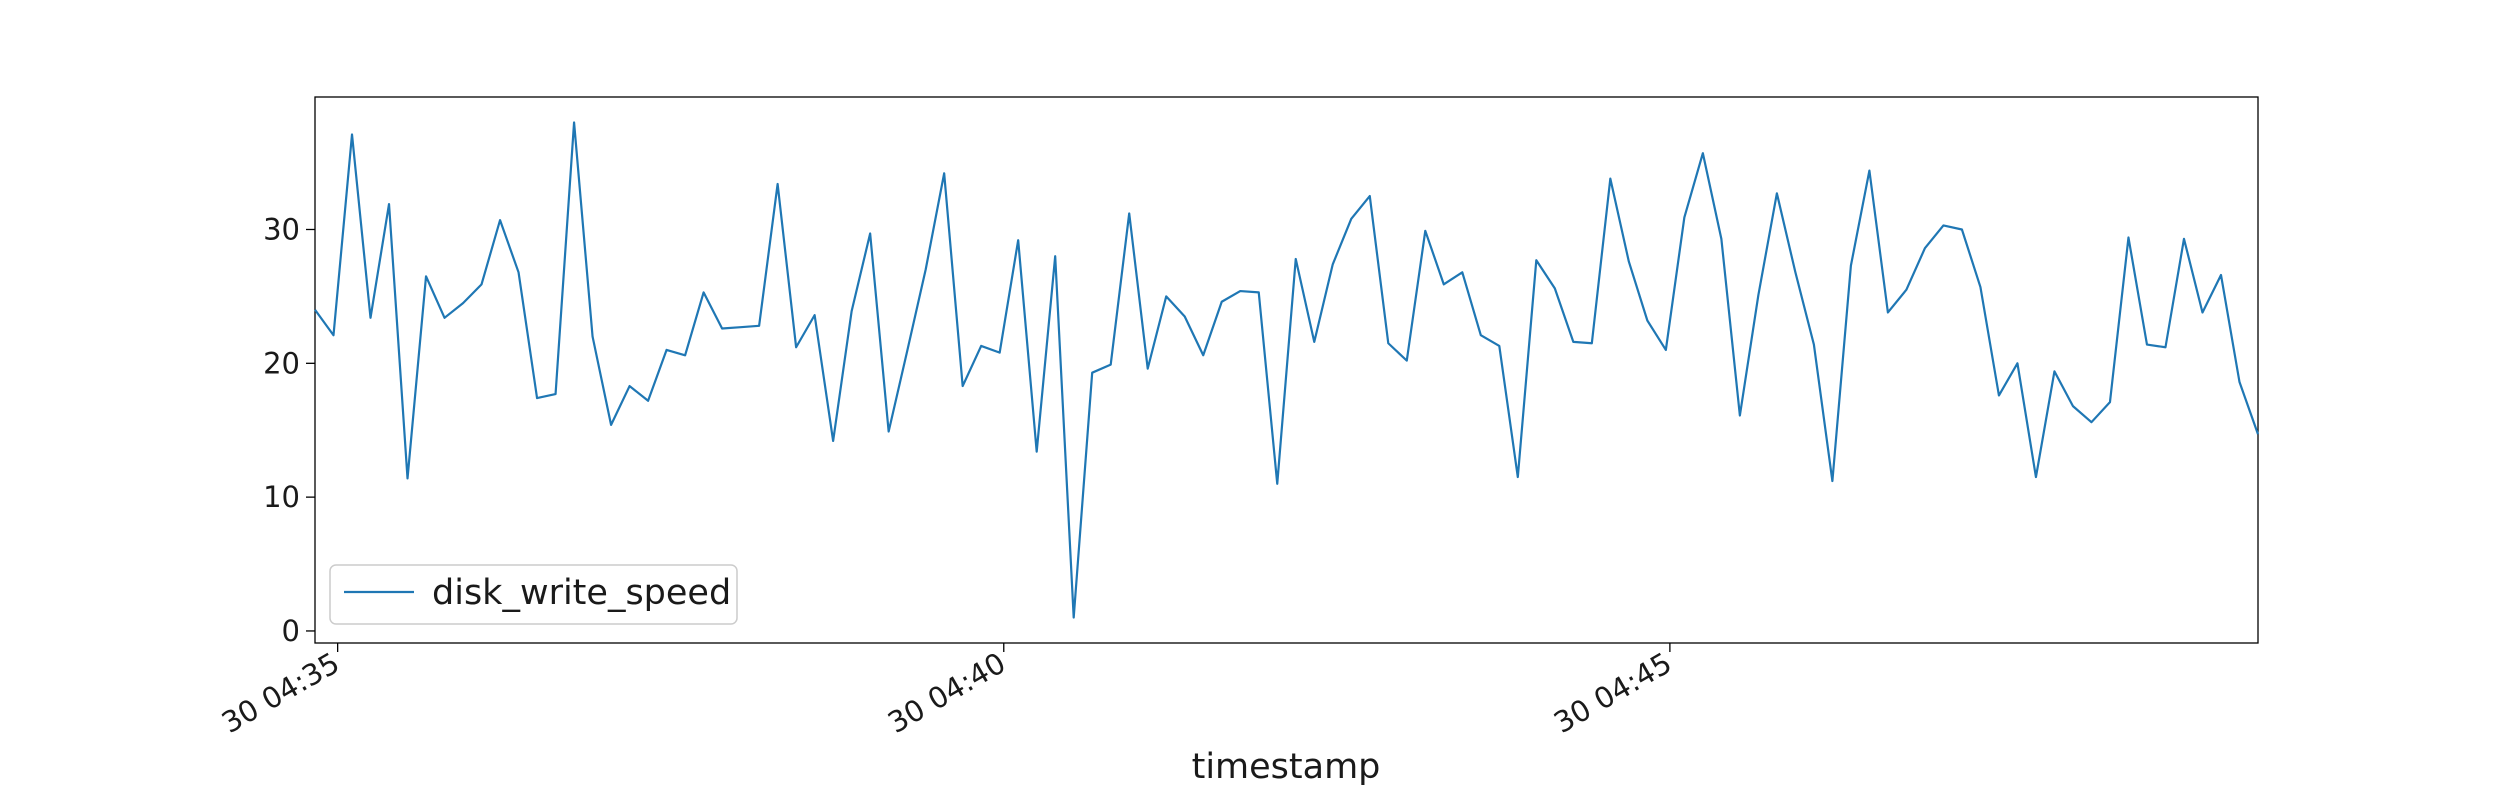 The width and height of the screenshot is (2500, 800). I want to click on y-tick-label: 10, so click(281, 497).